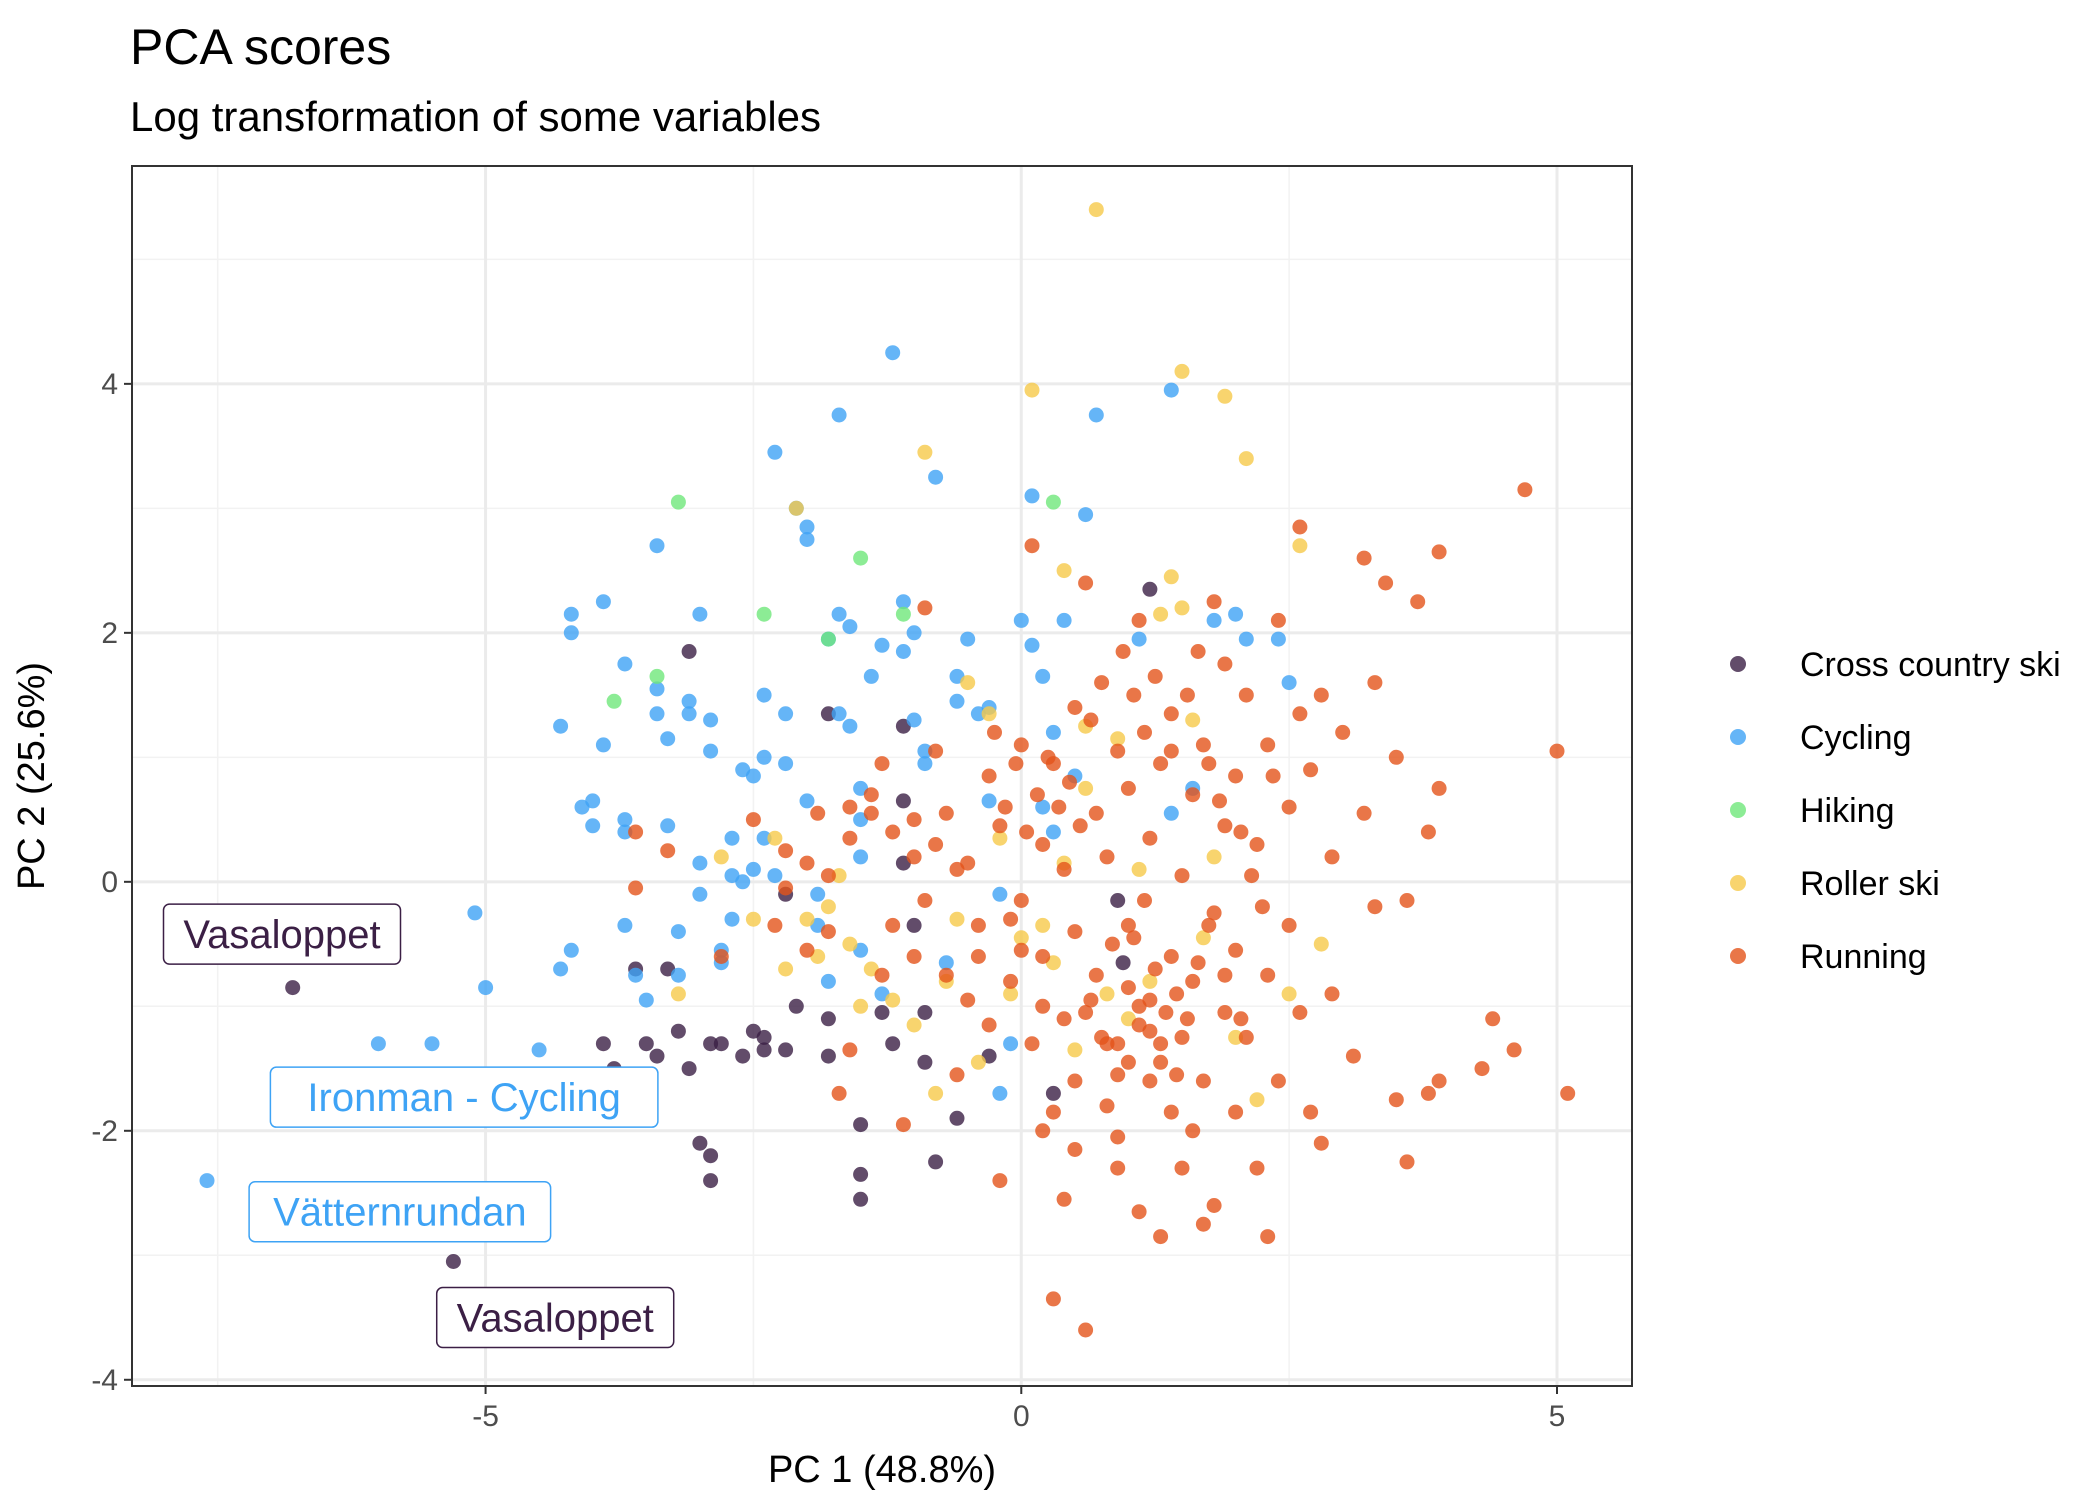  I want to click on annotation-label: Vasaloppet, so click(555, 1317).